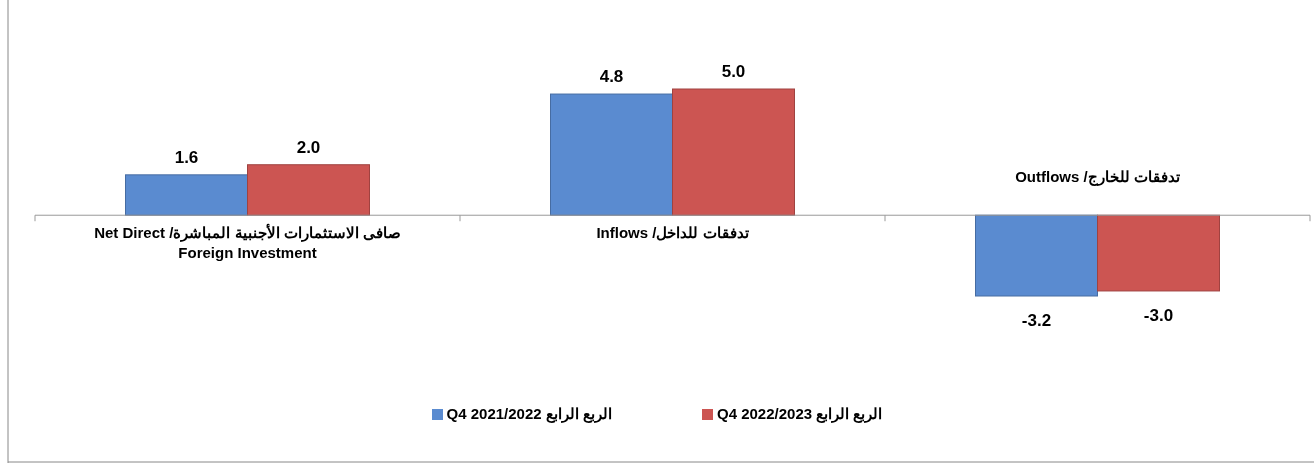 This screenshot has width=1314, height=463. Describe the element at coordinates (247, 243) in the screenshot. I see `x-tick-label: صافى الاستثمارات الأجنبية المباشرة/ Net Direct Foreign Investment` at that location.